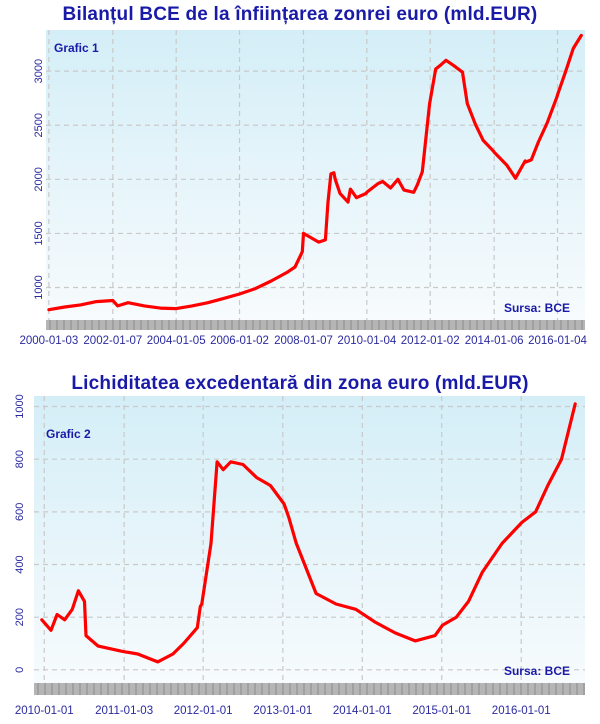 Image resolution: width=600 pixels, height=724 pixels. What do you see at coordinates (430, 341) in the screenshot?
I see `x-tick-label: 2012-01-02` at bounding box center [430, 341].